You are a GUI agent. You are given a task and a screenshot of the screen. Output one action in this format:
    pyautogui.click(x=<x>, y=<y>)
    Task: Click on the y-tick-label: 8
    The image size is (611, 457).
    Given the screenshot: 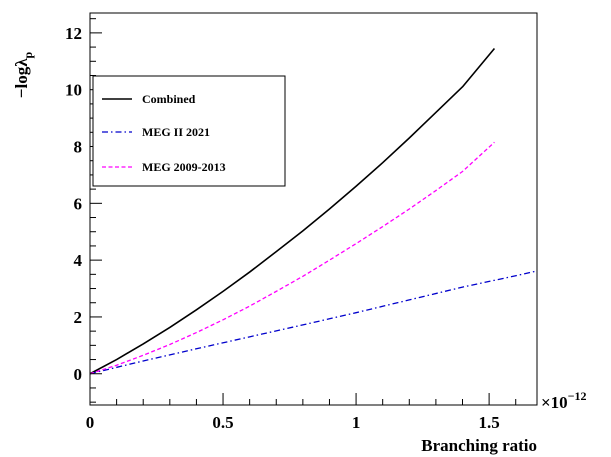 What is the action you would take?
    pyautogui.click(x=78, y=147)
    